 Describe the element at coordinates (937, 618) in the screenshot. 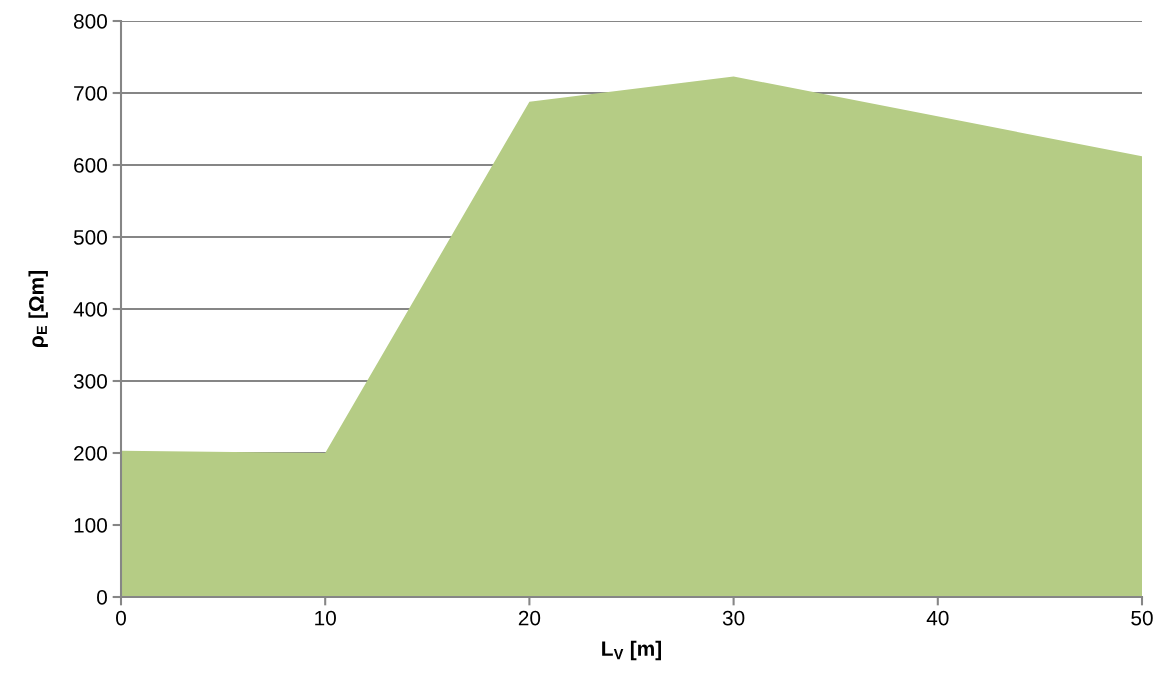

I see `x-tick-label: 40` at that location.